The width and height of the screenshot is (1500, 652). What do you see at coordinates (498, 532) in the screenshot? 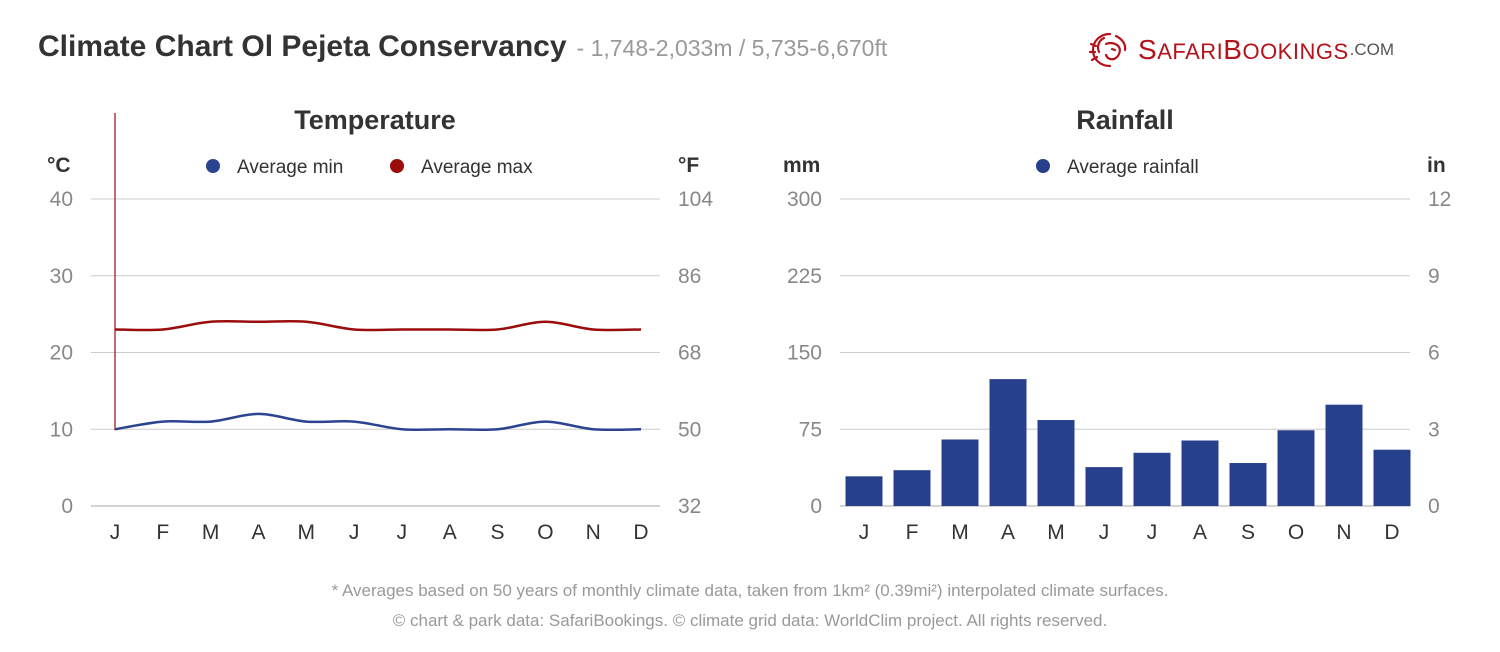
I see `temp-x-tick: S` at bounding box center [498, 532].